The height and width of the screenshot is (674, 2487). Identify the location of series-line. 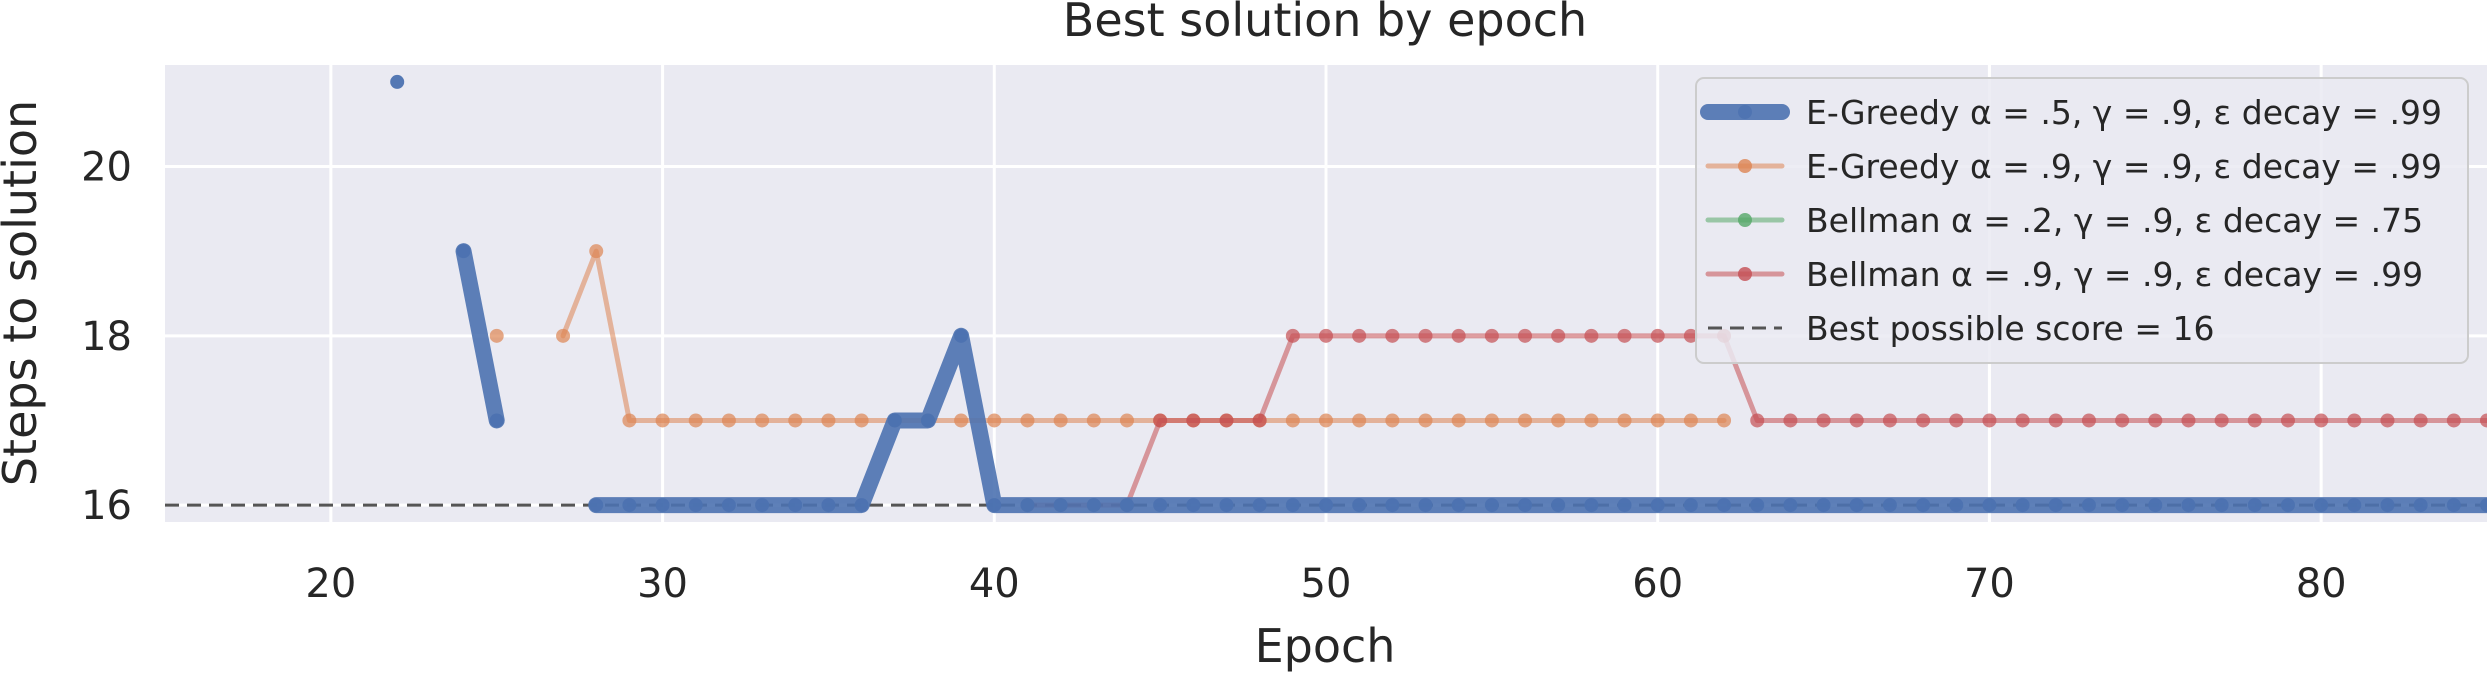
(480, 336).